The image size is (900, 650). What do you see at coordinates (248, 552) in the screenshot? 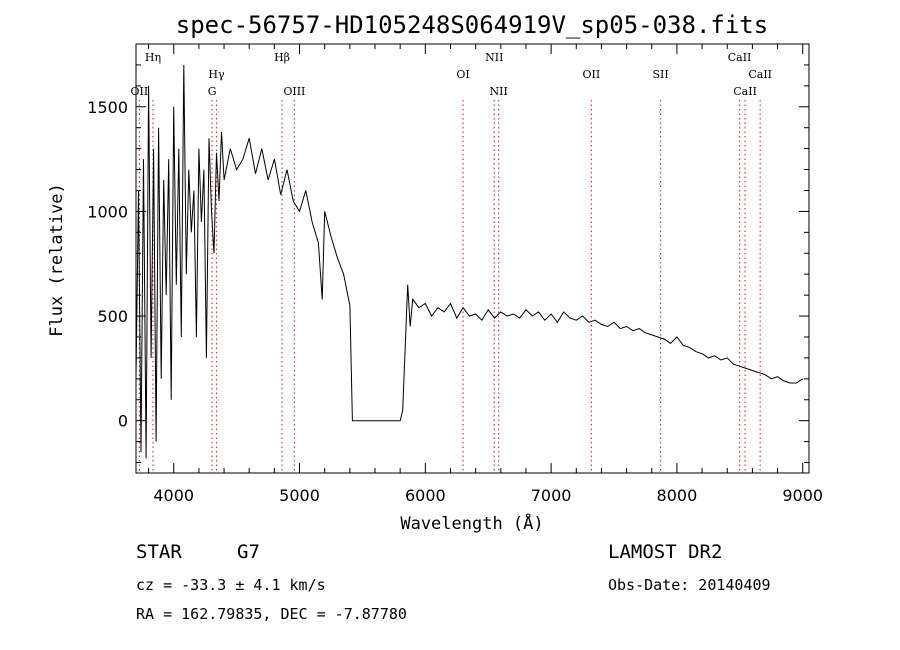
I see `spectral-subclass: G7` at bounding box center [248, 552].